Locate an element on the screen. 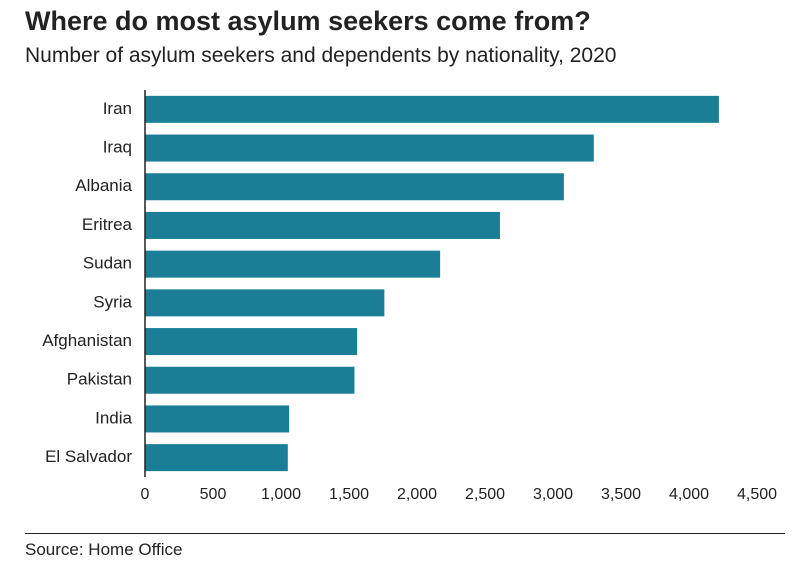  x-tick-label: 3,500 is located at coordinates (621, 494).